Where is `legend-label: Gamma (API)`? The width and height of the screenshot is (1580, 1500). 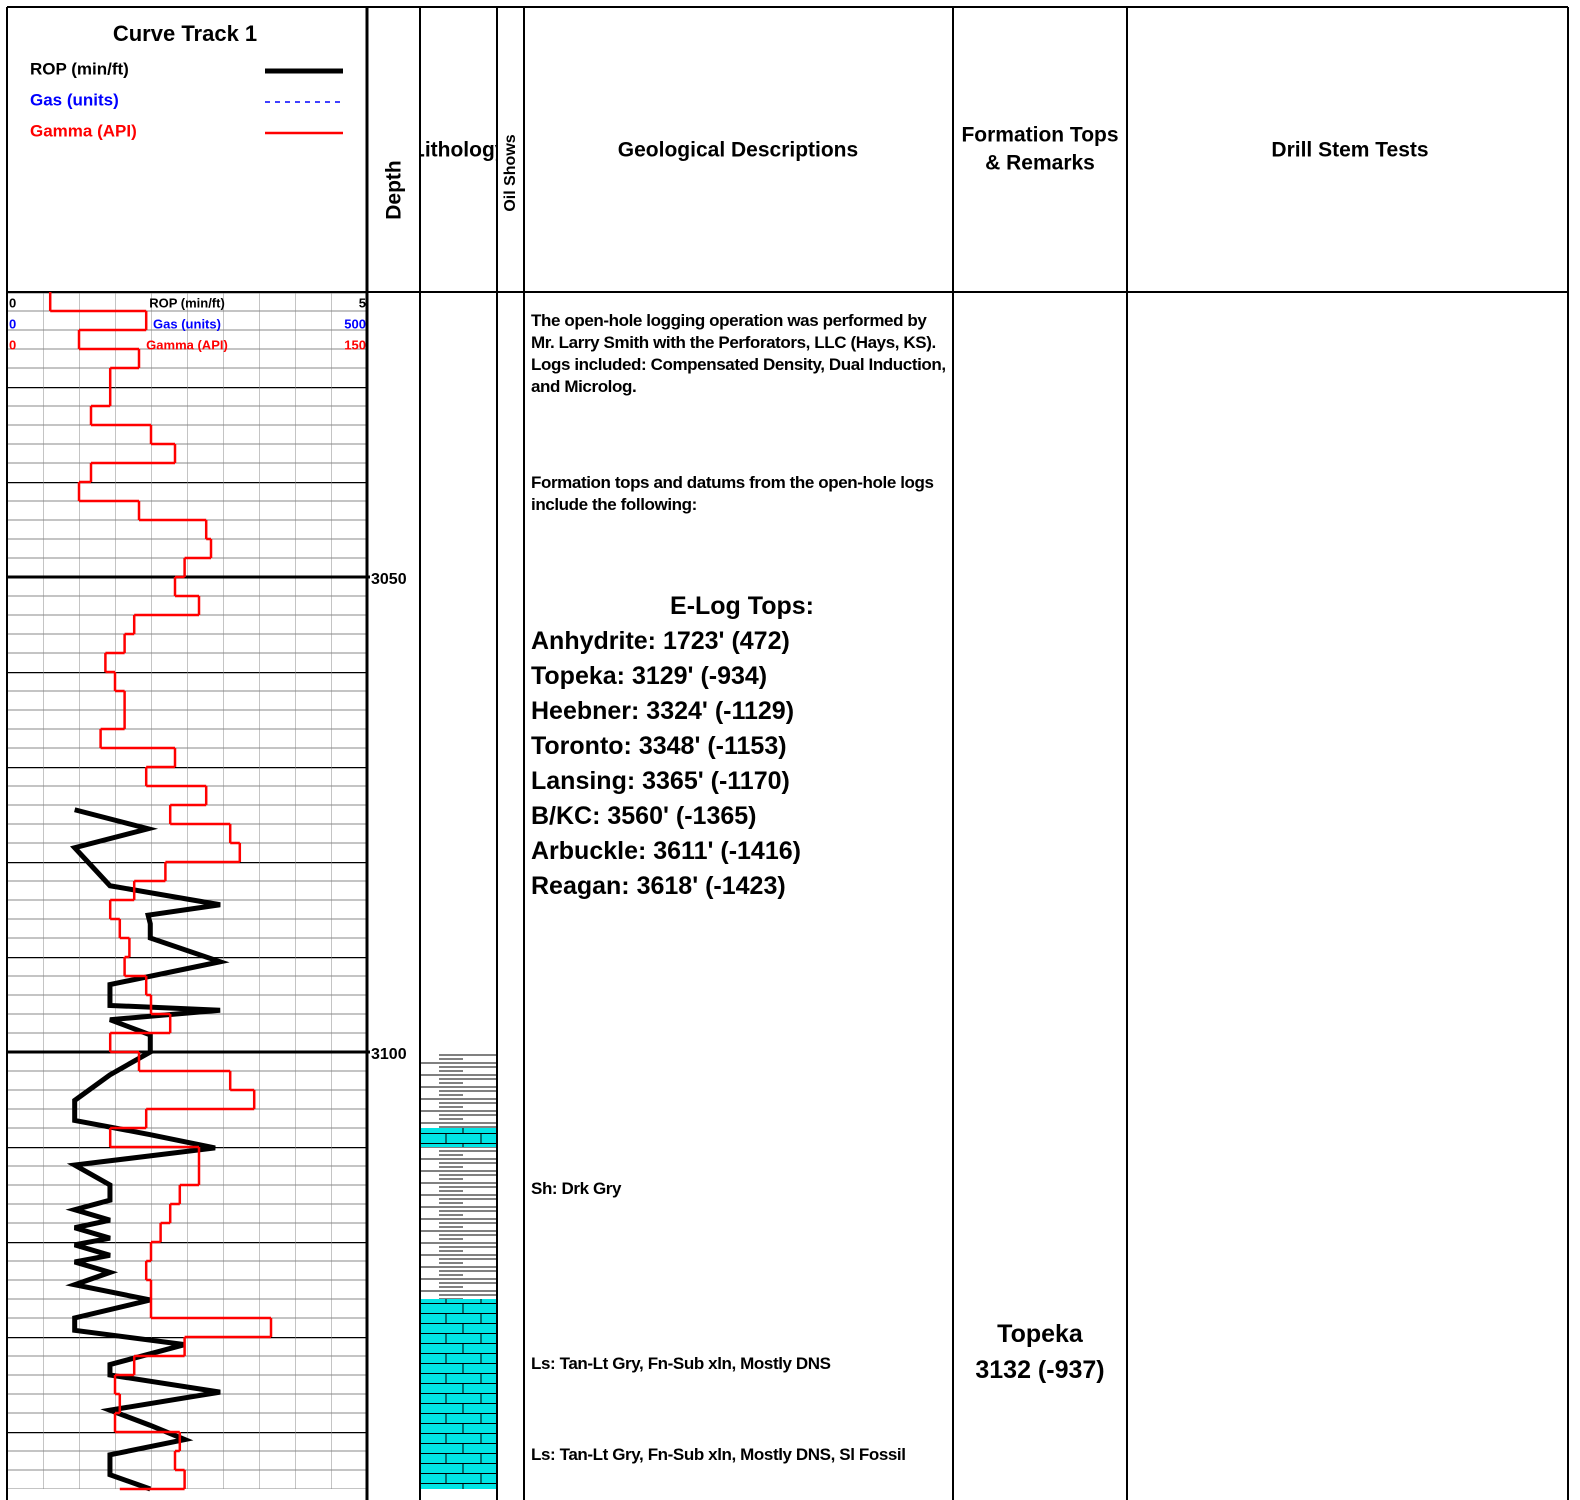
legend-label: Gamma (API) is located at coordinates (83, 130).